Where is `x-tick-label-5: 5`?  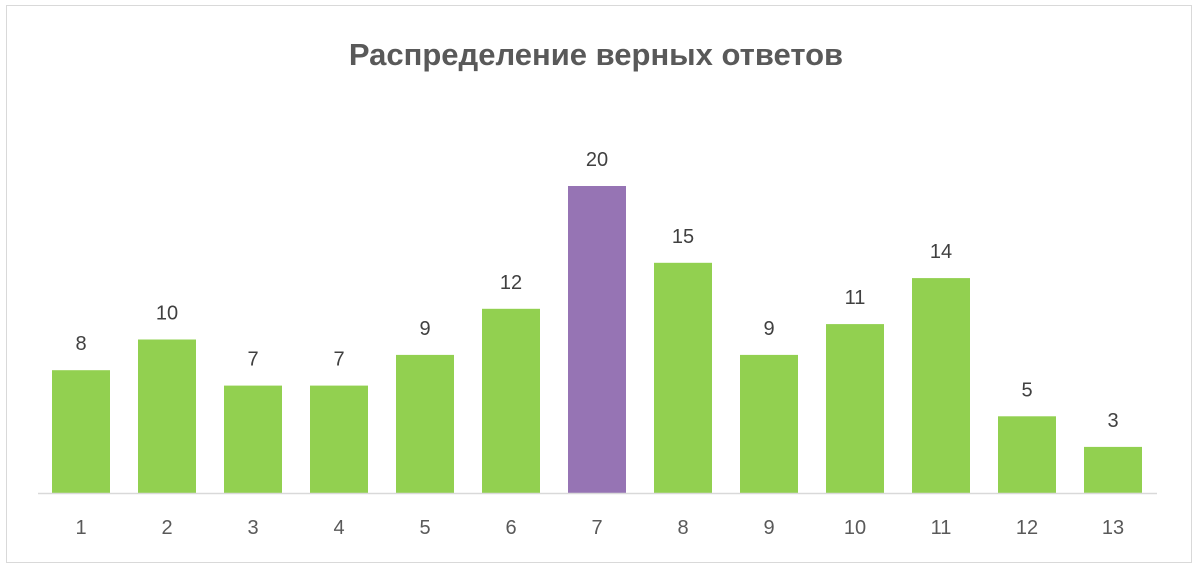 x-tick-label-5: 5 is located at coordinates (424, 528).